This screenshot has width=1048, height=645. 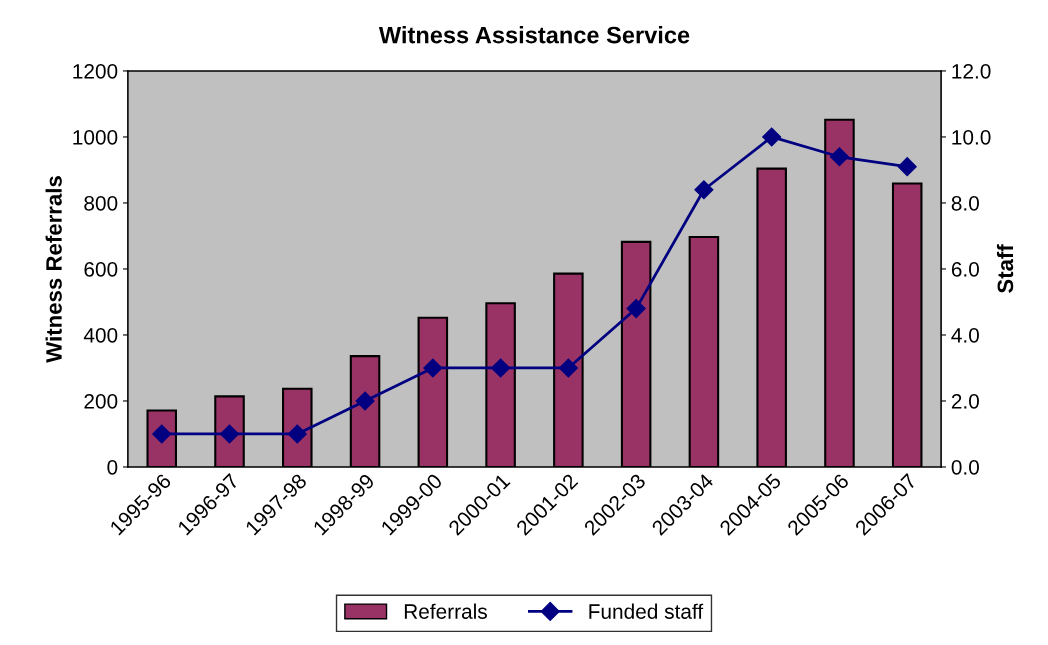 I want to click on y-axis-title: Witness Referrals, so click(x=53, y=269).